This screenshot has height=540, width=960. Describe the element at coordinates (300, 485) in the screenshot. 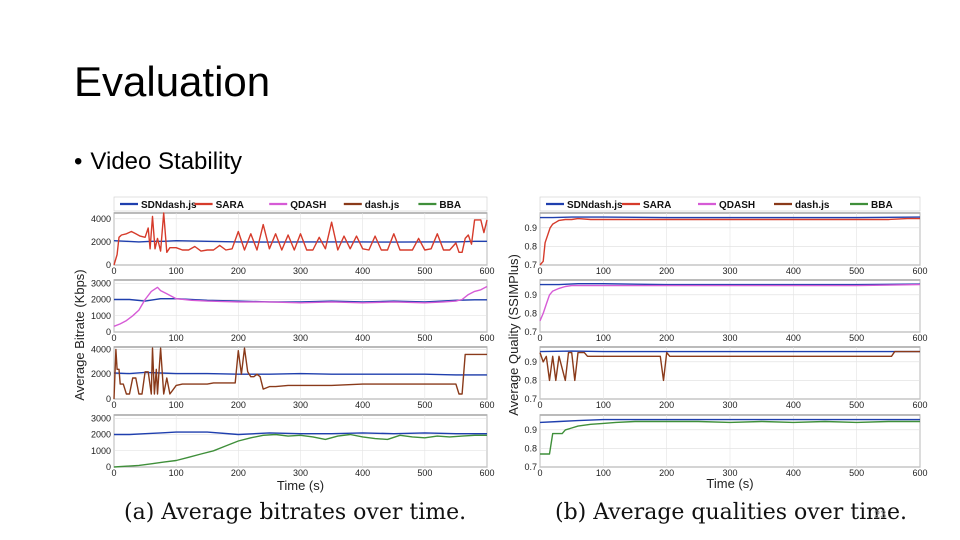

I see `x-axis-label: Time (s)` at that location.